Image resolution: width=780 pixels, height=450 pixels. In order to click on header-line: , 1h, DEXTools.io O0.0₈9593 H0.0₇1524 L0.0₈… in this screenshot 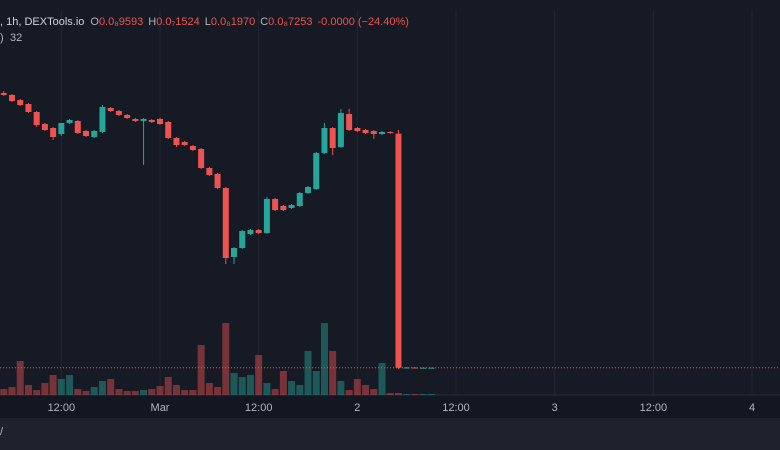, I will do `click(204, 22)`.